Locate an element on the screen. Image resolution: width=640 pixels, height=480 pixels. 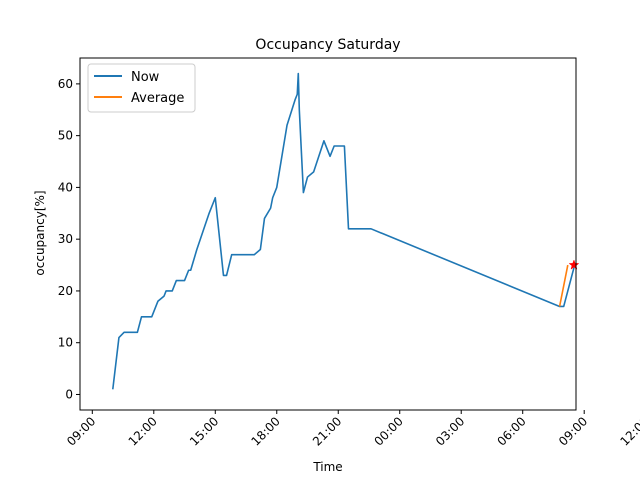
y-tick-label: 50 is located at coordinates (65, 136).